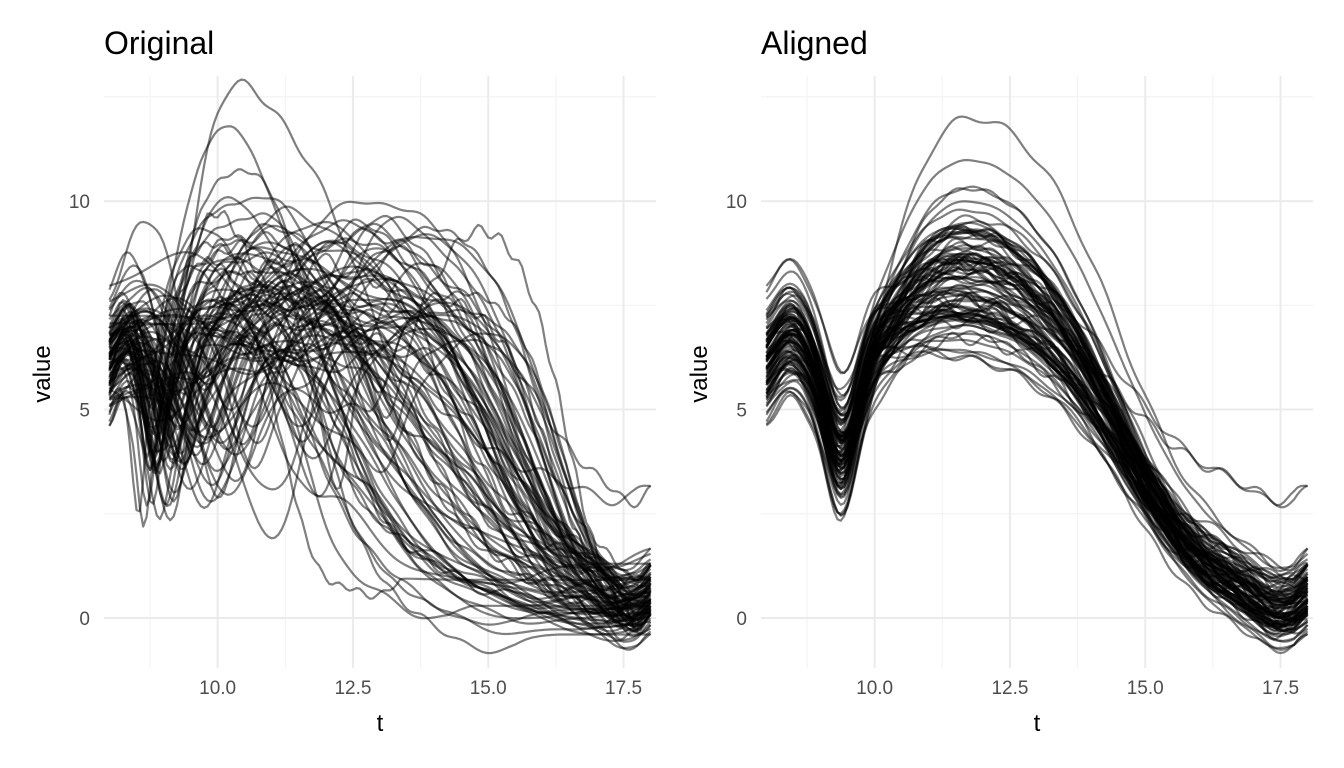 Image resolution: width=1344 pixels, height=768 pixels. I want to click on panel-title-original: Original, so click(159, 43).